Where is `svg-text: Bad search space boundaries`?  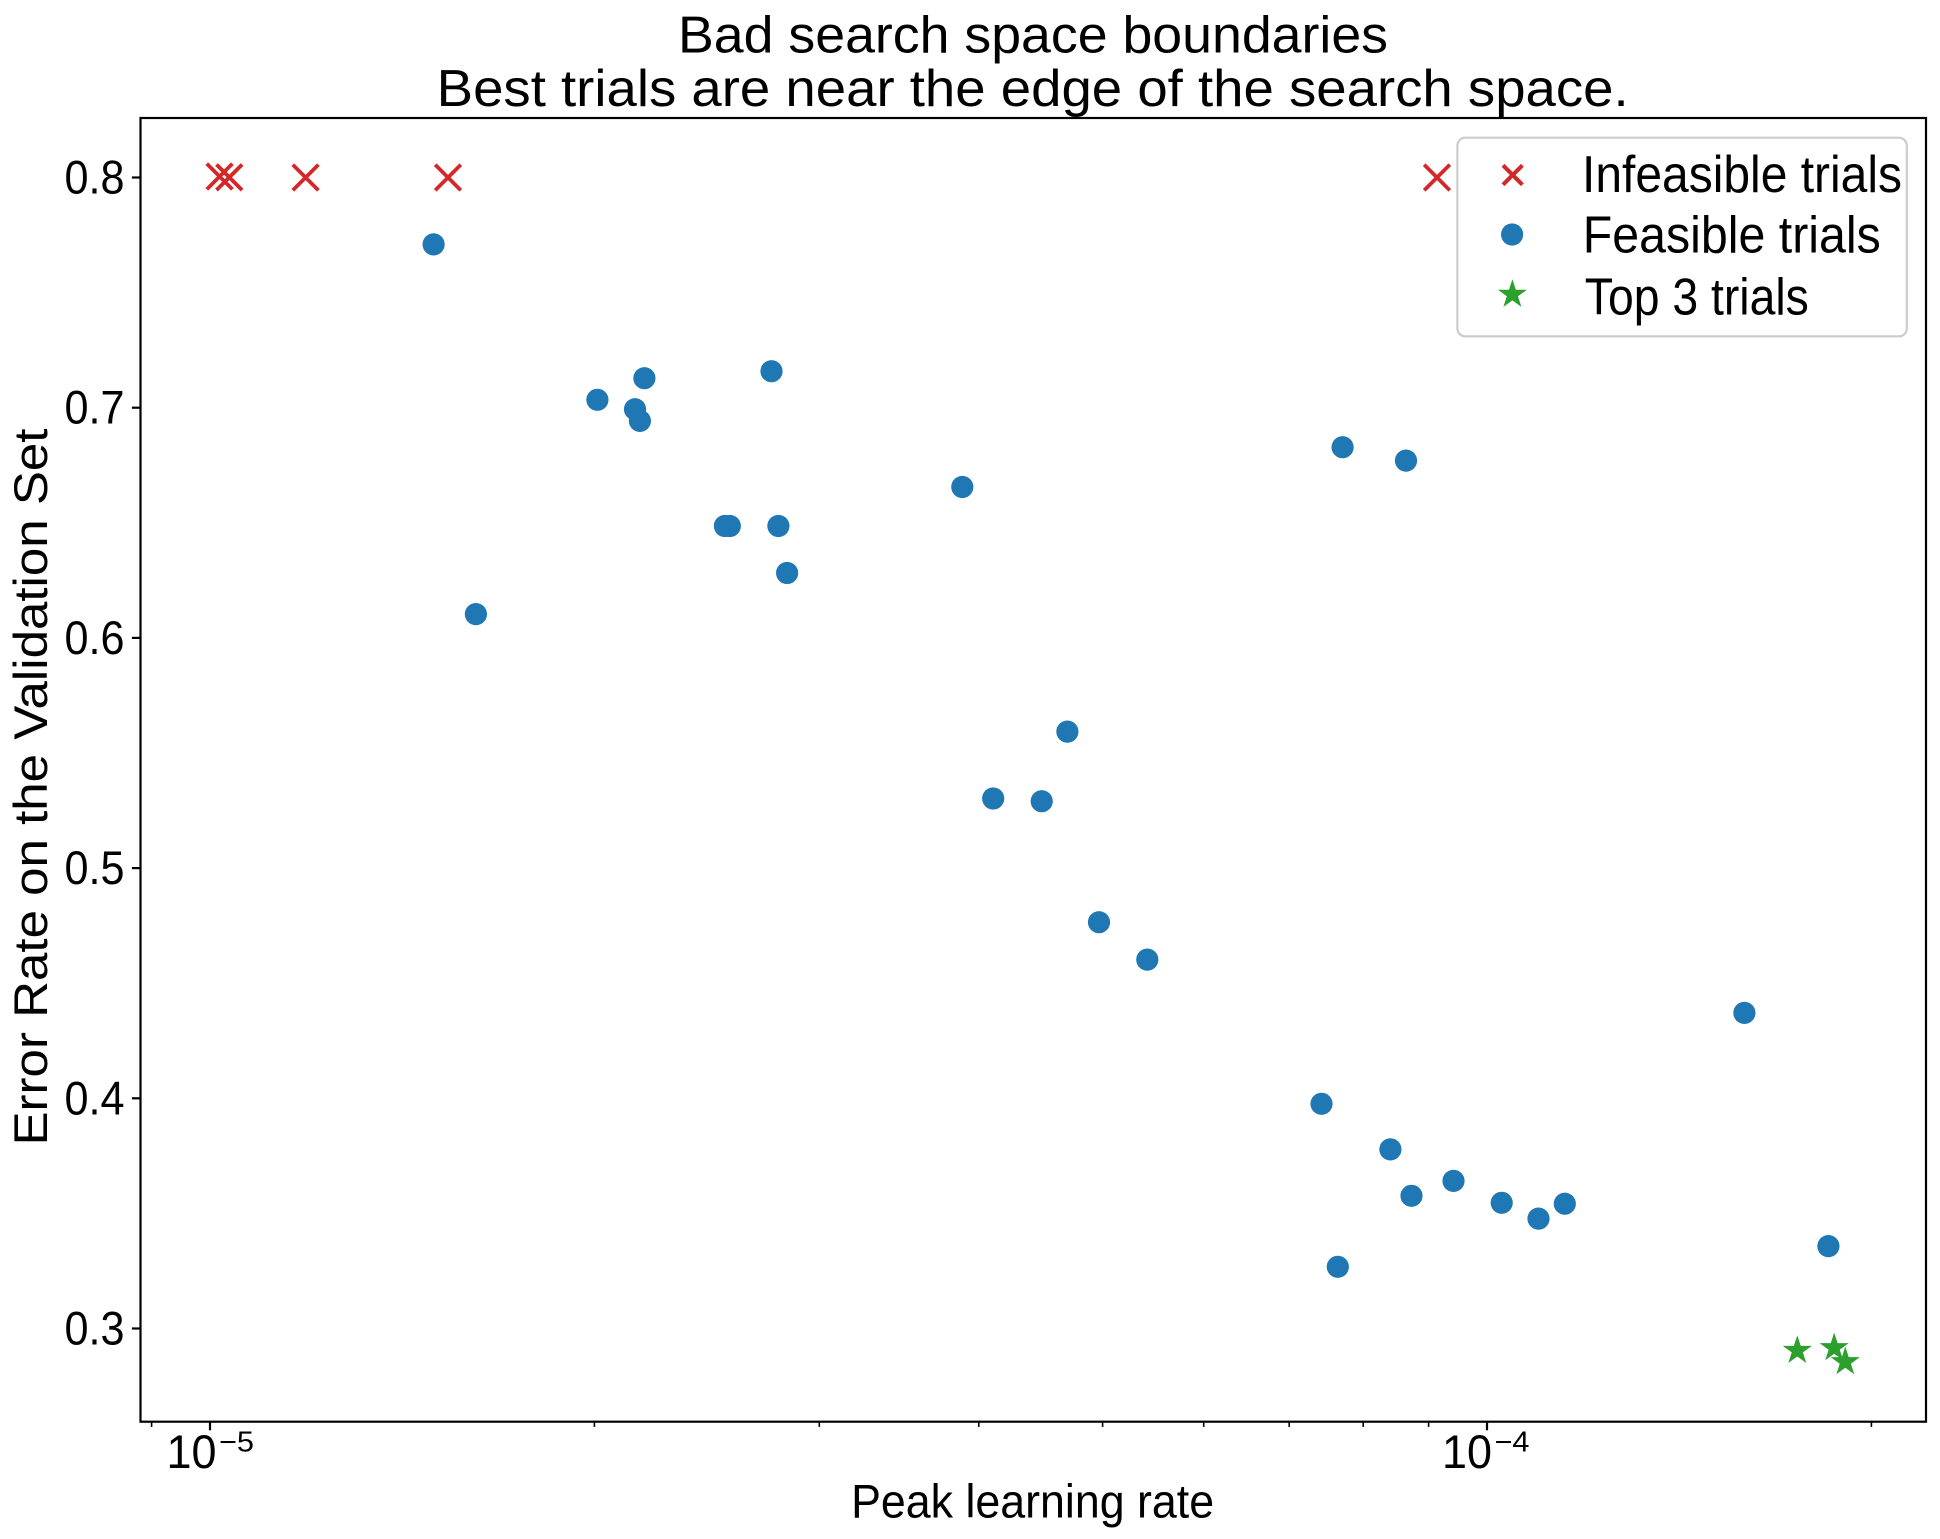 svg-text: Bad search space boundaries is located at coordinates (1033, 34).